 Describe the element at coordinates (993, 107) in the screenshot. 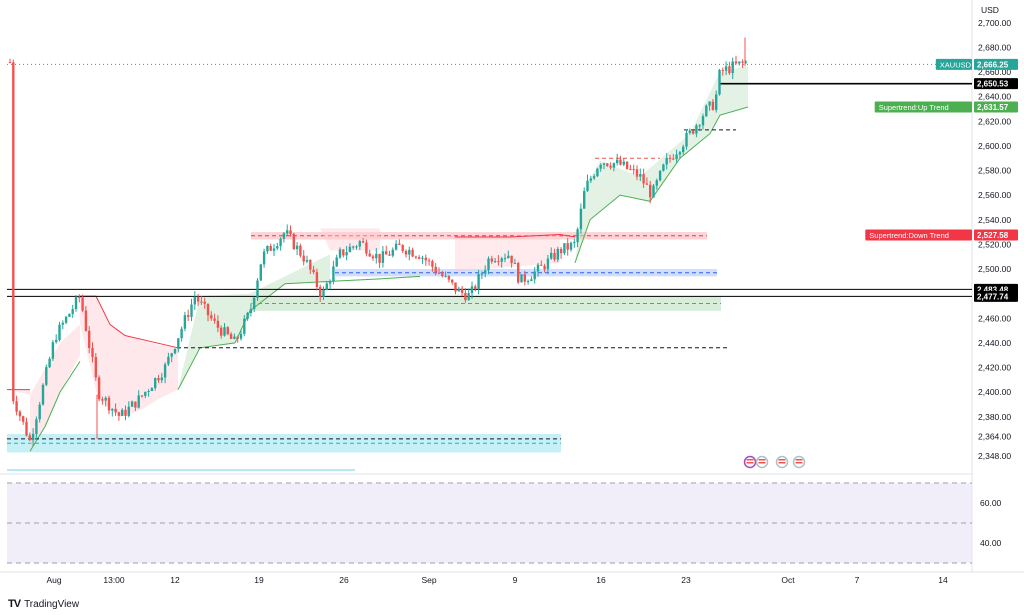

I see `price-label-value: 2,631.57` at that location.